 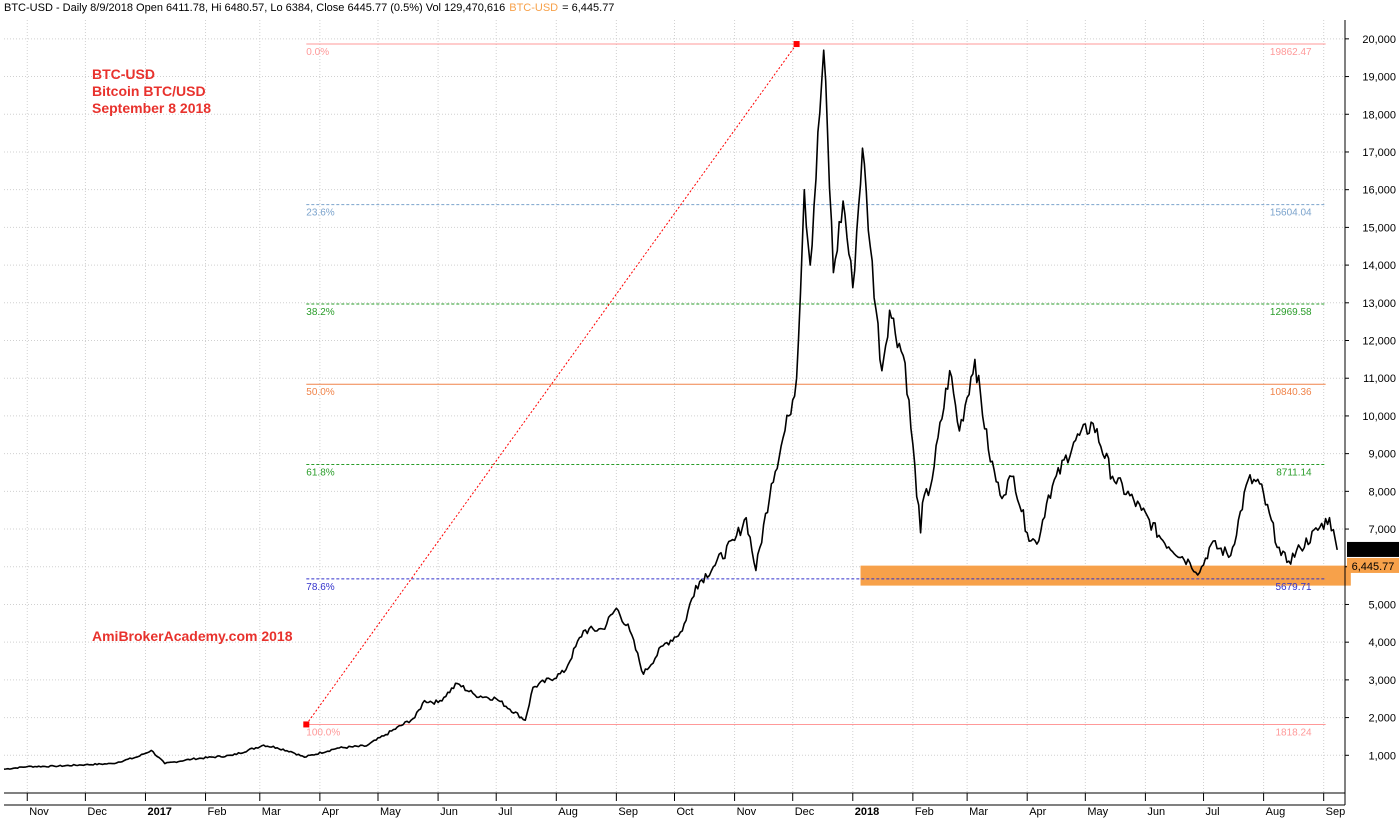 I want to click on y-tick-label: 1,000, so click(x=1382, y=756).